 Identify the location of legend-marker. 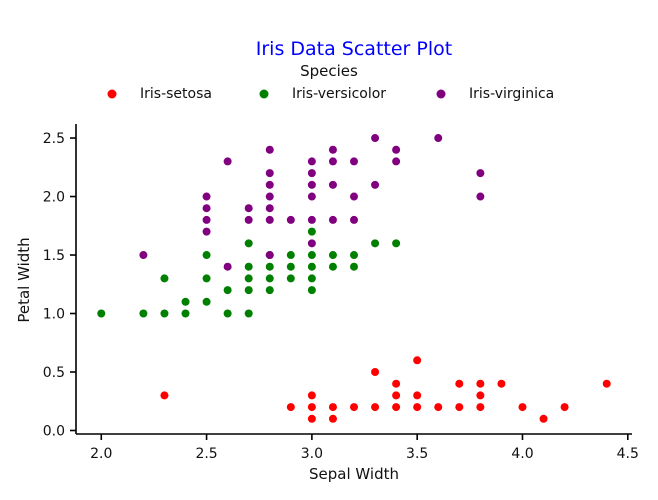
(112, 94).